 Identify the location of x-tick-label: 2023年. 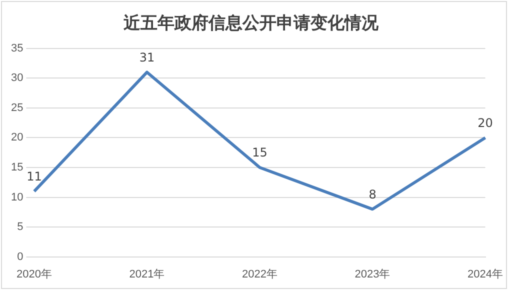
(372, 274).